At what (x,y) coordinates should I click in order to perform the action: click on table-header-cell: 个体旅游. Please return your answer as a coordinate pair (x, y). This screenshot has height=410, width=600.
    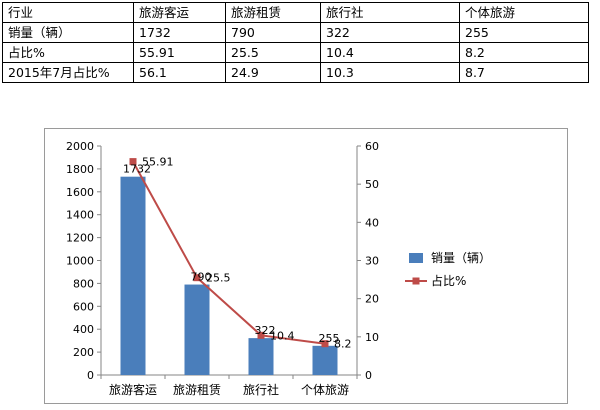
    Looking at the image, I should click on (524, 12).